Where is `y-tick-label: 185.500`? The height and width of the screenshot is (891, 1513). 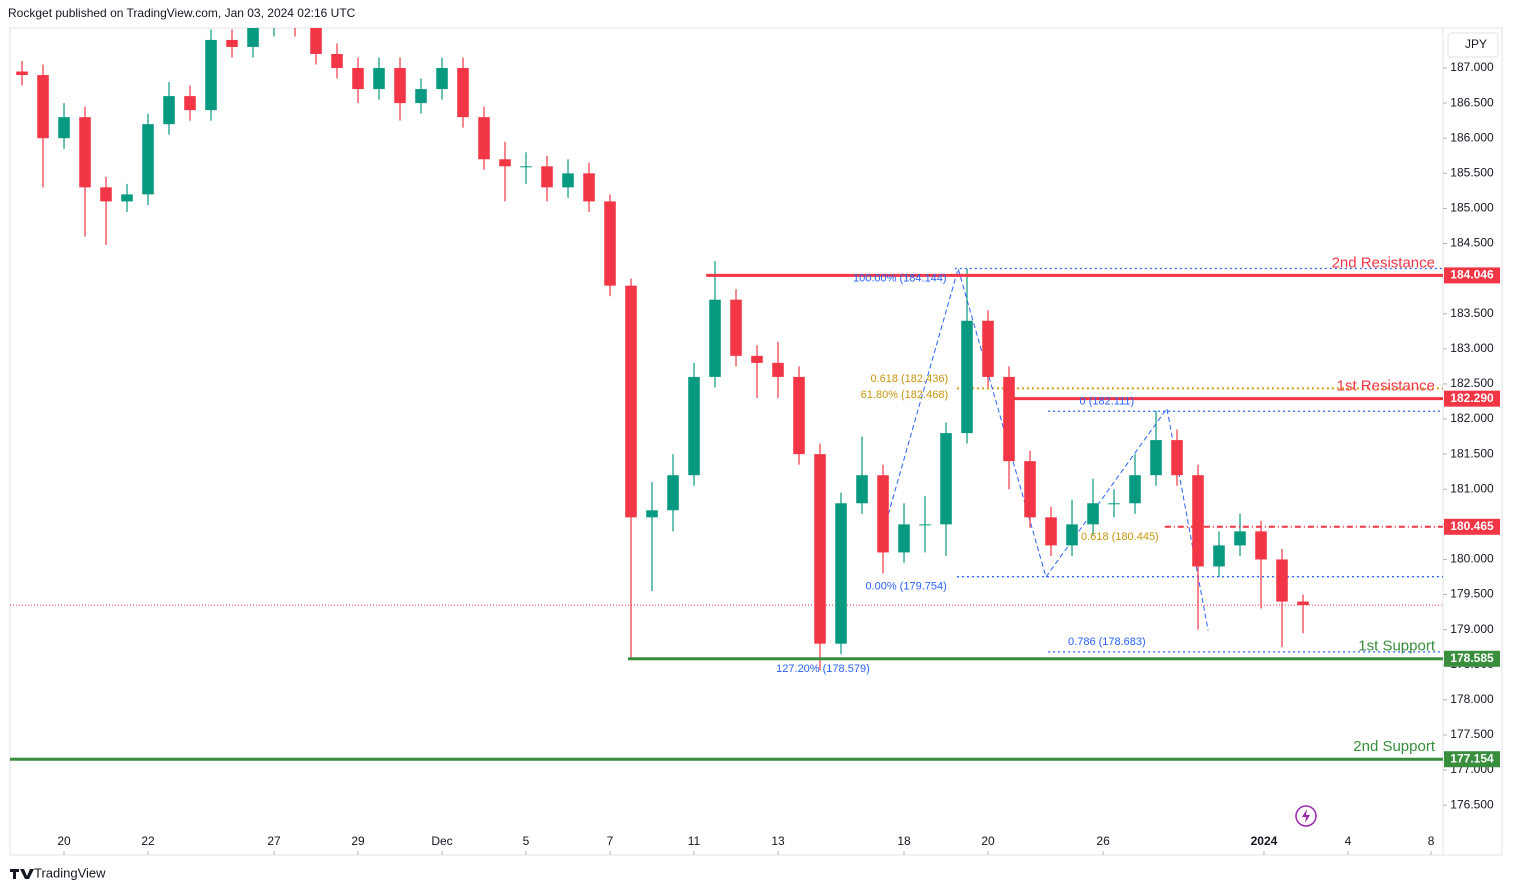 y-tick-label: 185.500 is located at coordinates (1472, 172).